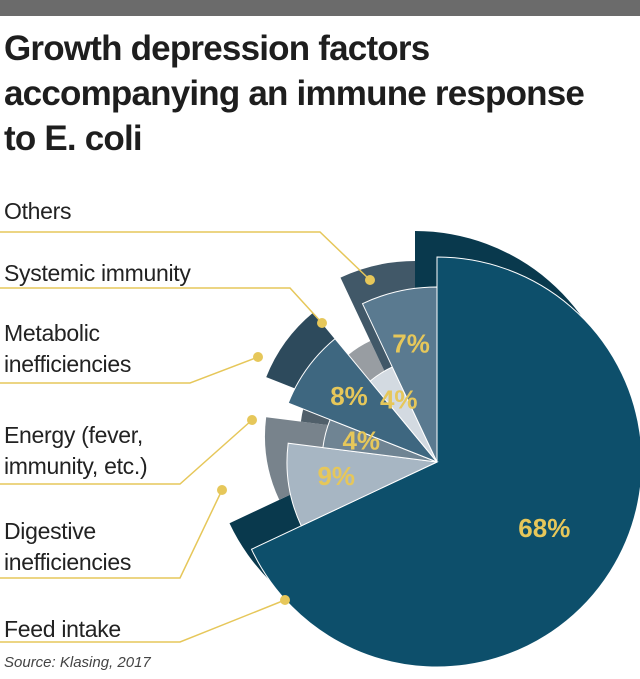  What do you see at coordinates (38, 211) in the screenshot?
I see `category-label: Others` at bounding box center [38, 211].